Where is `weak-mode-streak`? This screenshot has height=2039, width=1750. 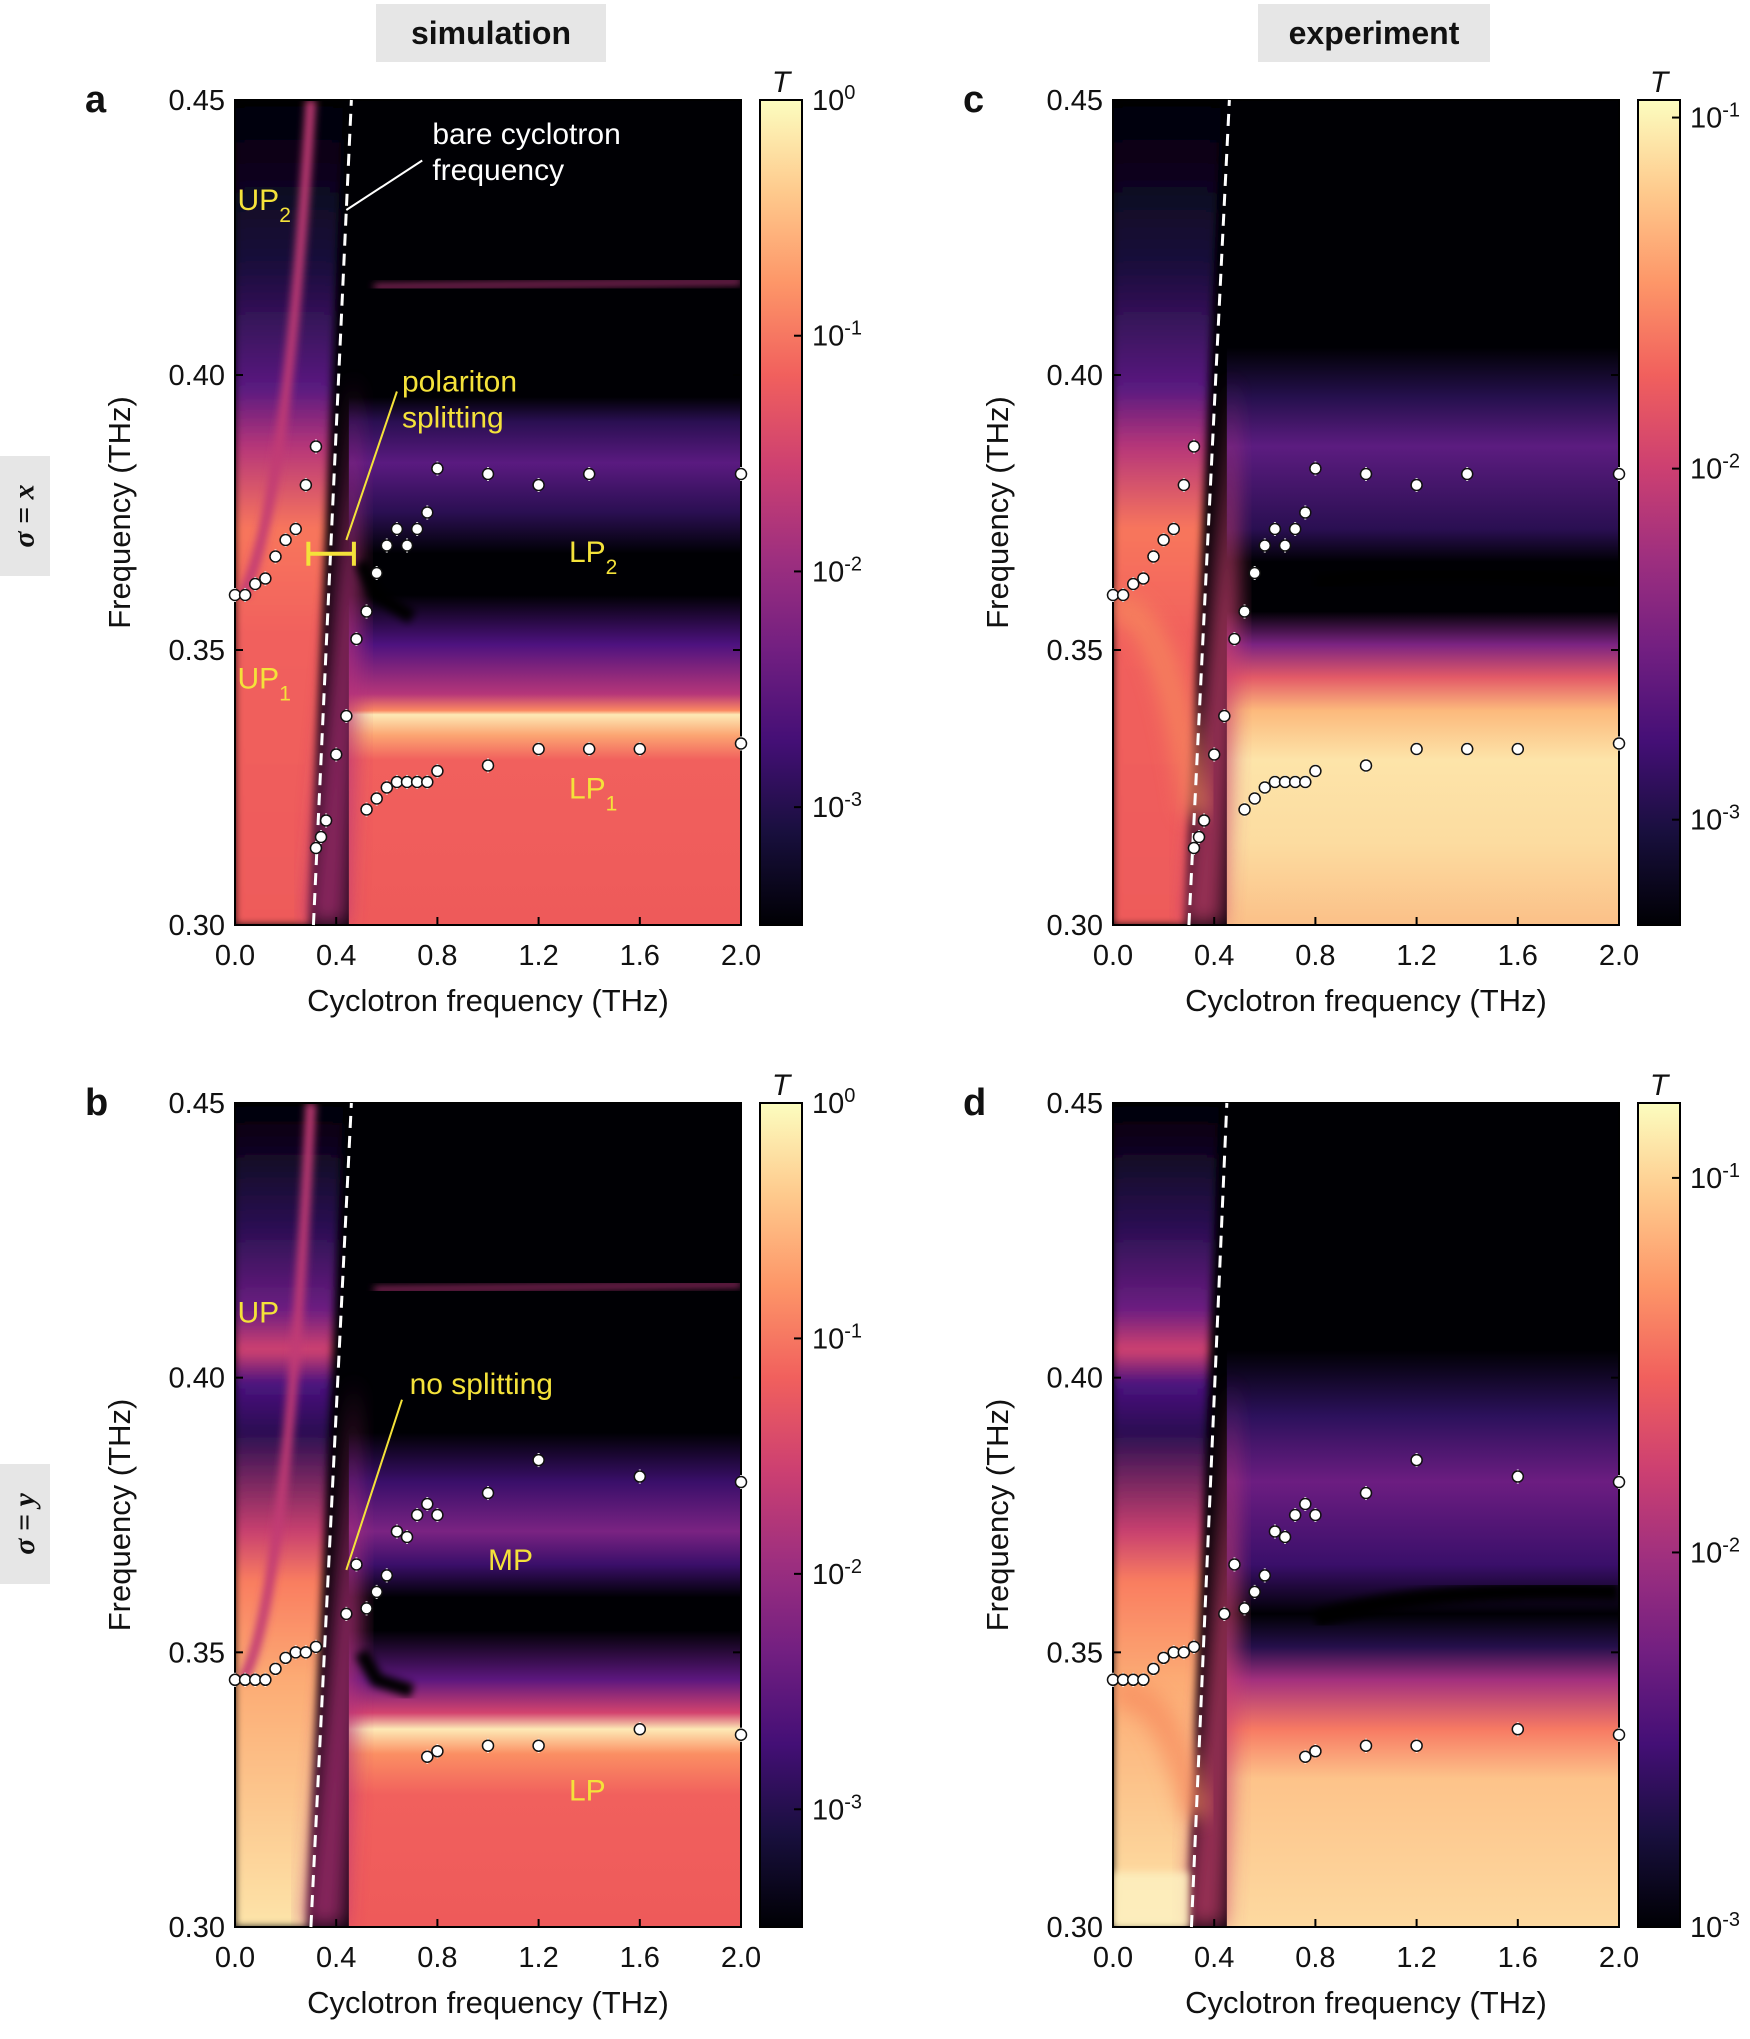 weak-mode-streak is located at coordinates (557, 284).